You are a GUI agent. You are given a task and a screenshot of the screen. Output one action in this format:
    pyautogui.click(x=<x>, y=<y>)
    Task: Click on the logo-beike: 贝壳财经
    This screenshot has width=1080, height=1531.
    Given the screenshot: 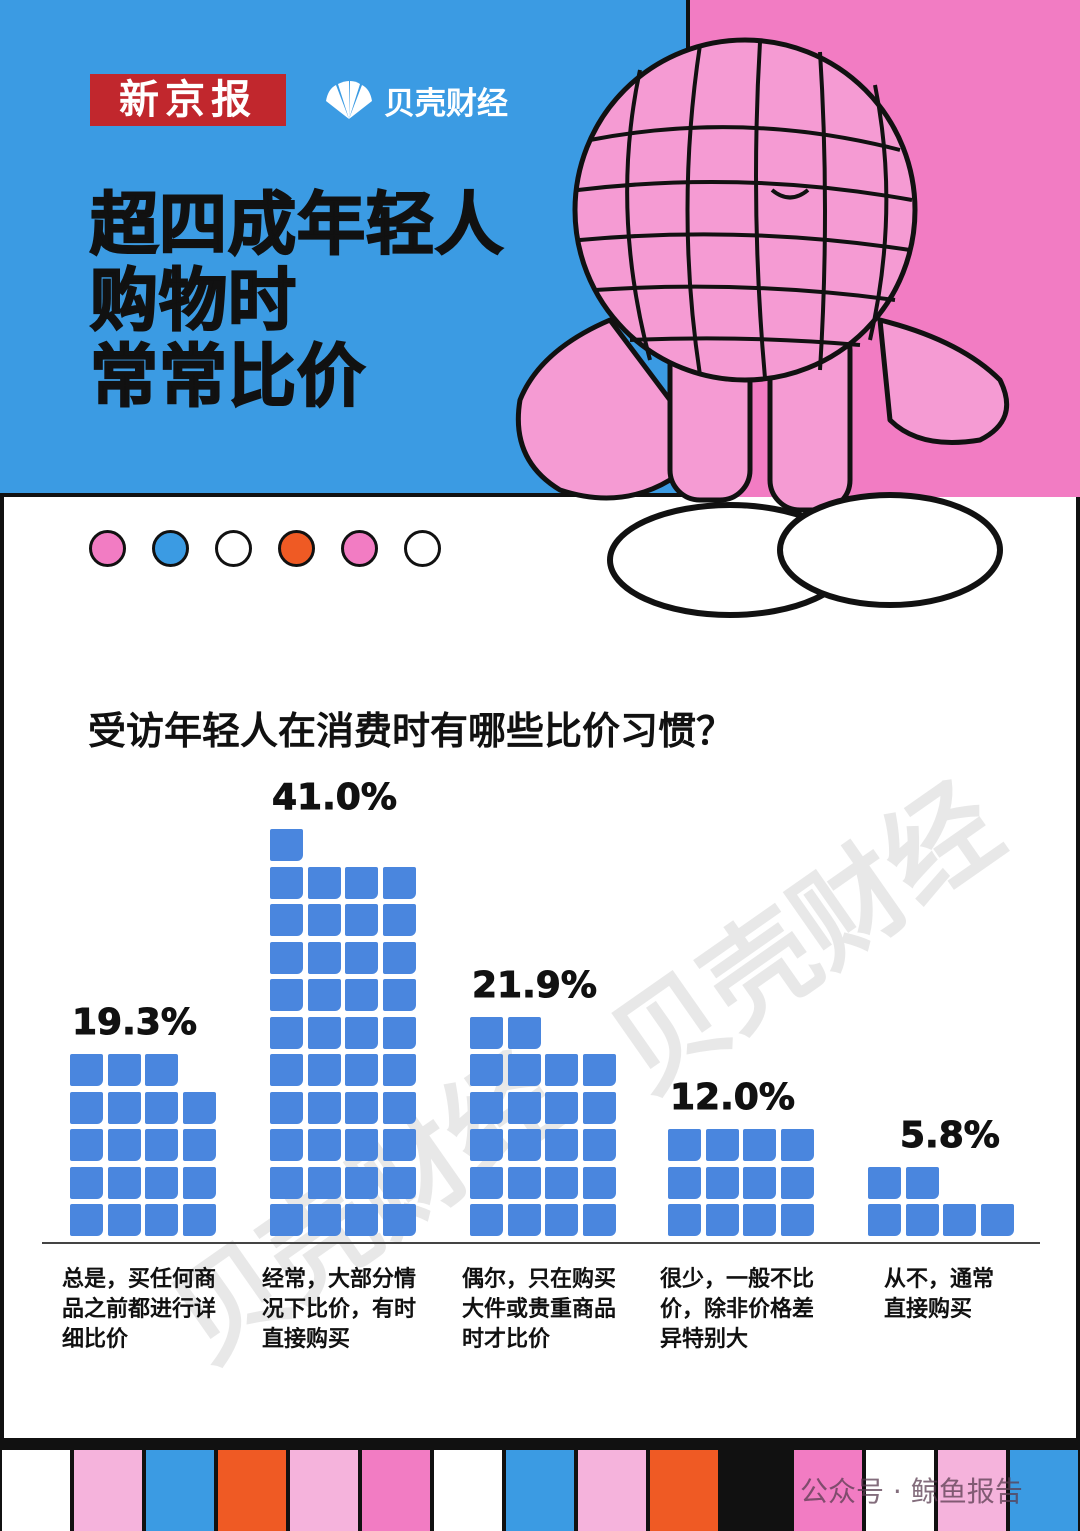 What is the action you would take?
    pyautogui.click(x=415, y=100)
    